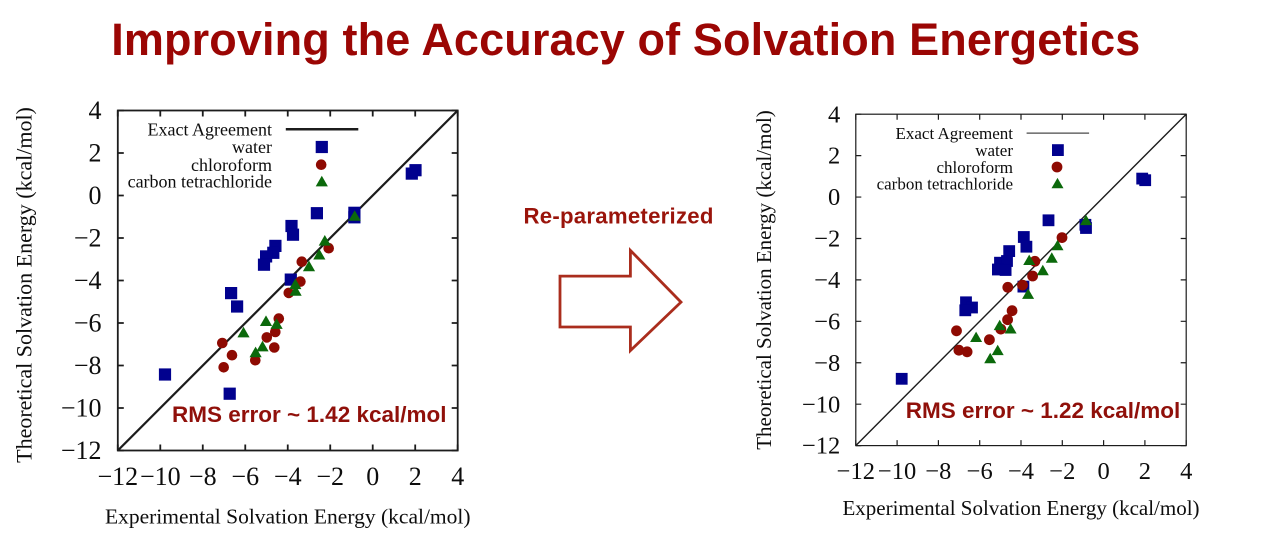 This screenshot has height=536, width=1261. I want to click on svg-text: RMS error ~ 1.42 kcal/mol, so click(309, 414).